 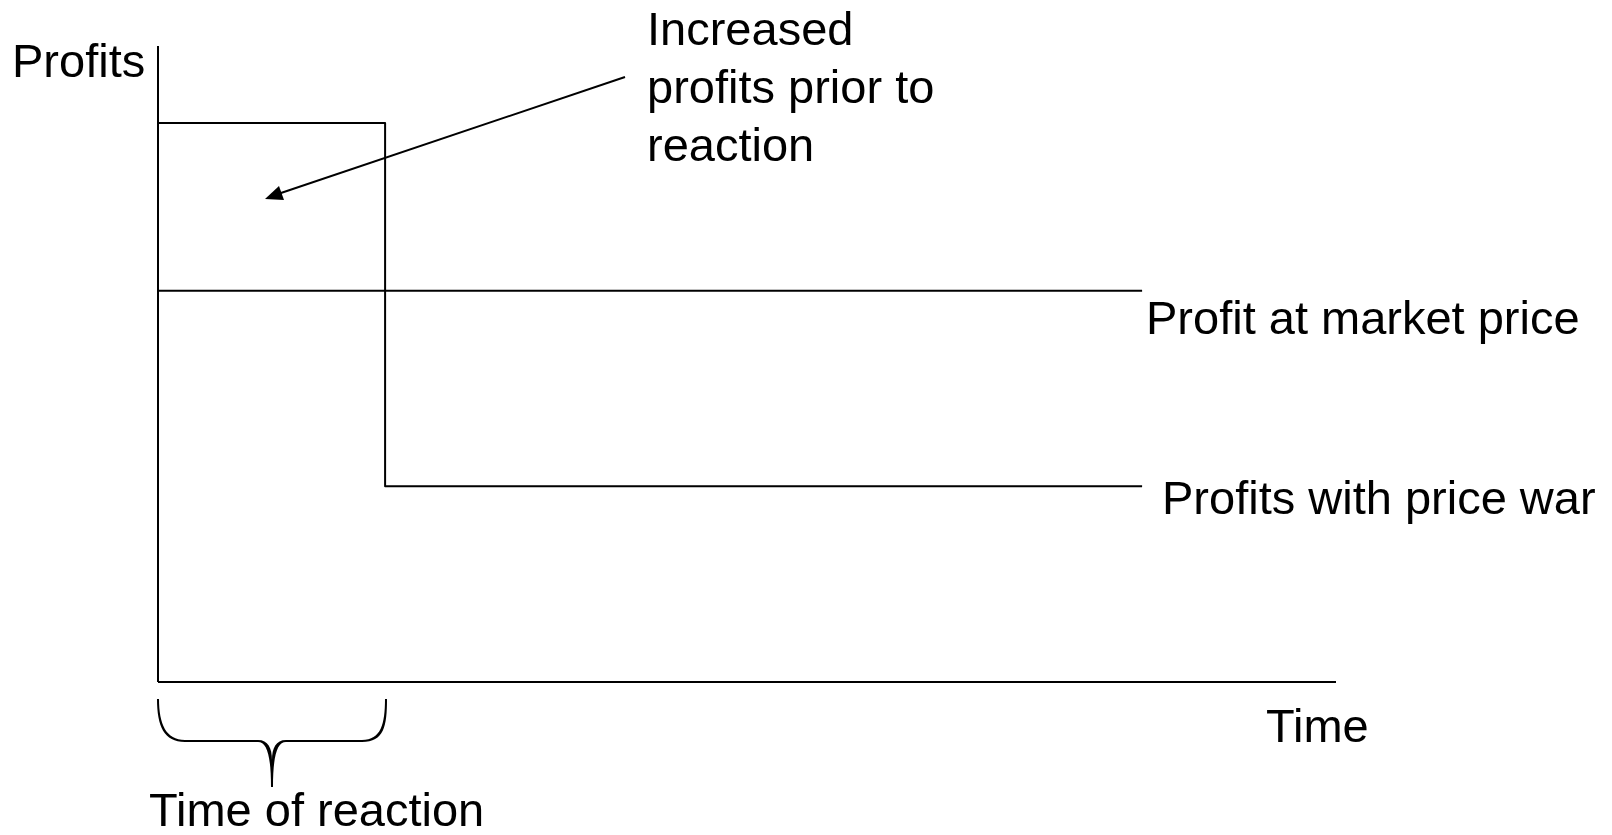 I want to click on text: Time of reaction, so click(x=317, y=809).